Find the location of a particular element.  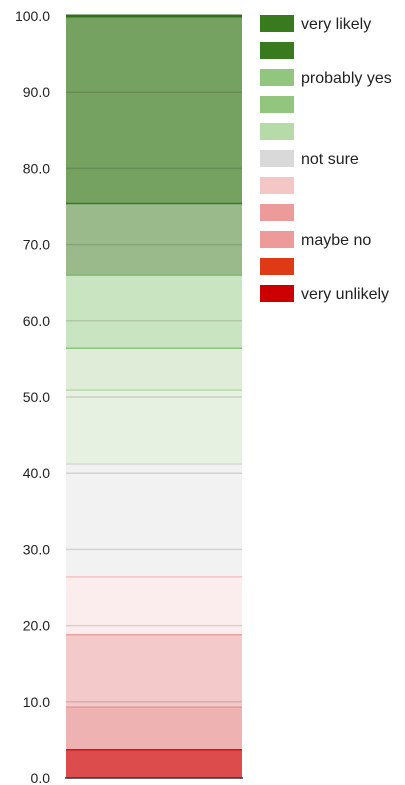

y-tick-label: 100.0 is located at coordinates (32, 16).